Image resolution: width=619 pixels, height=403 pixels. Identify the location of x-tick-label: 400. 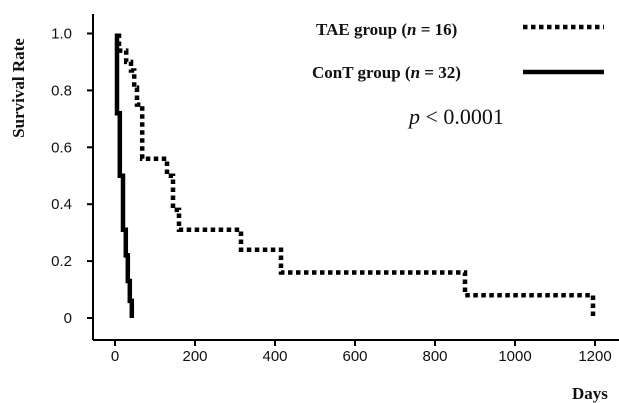
(274, 356).